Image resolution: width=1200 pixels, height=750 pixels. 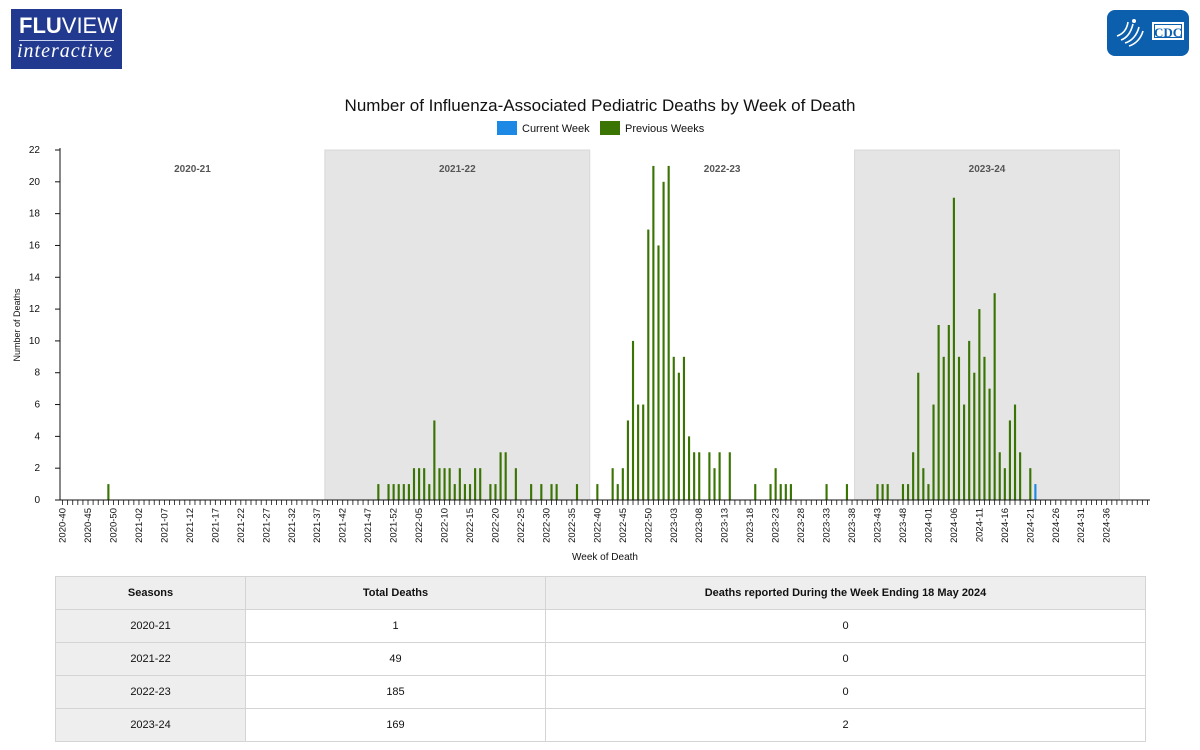 I want to click on fluview-logo-subtitle: interactive, so click(x=65, y=51).